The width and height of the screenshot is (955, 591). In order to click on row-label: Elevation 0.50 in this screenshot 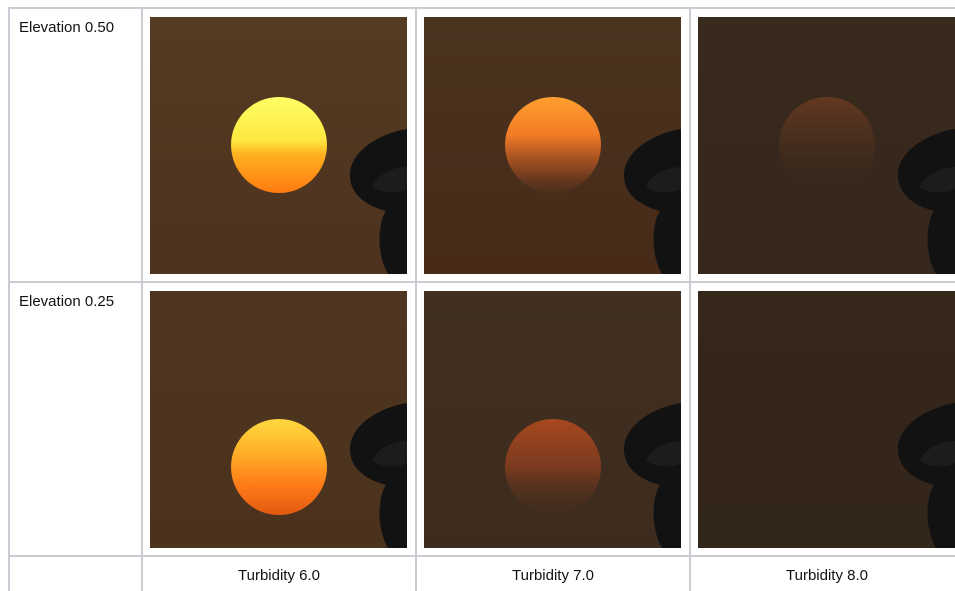, I will do `click(66, 27)`.